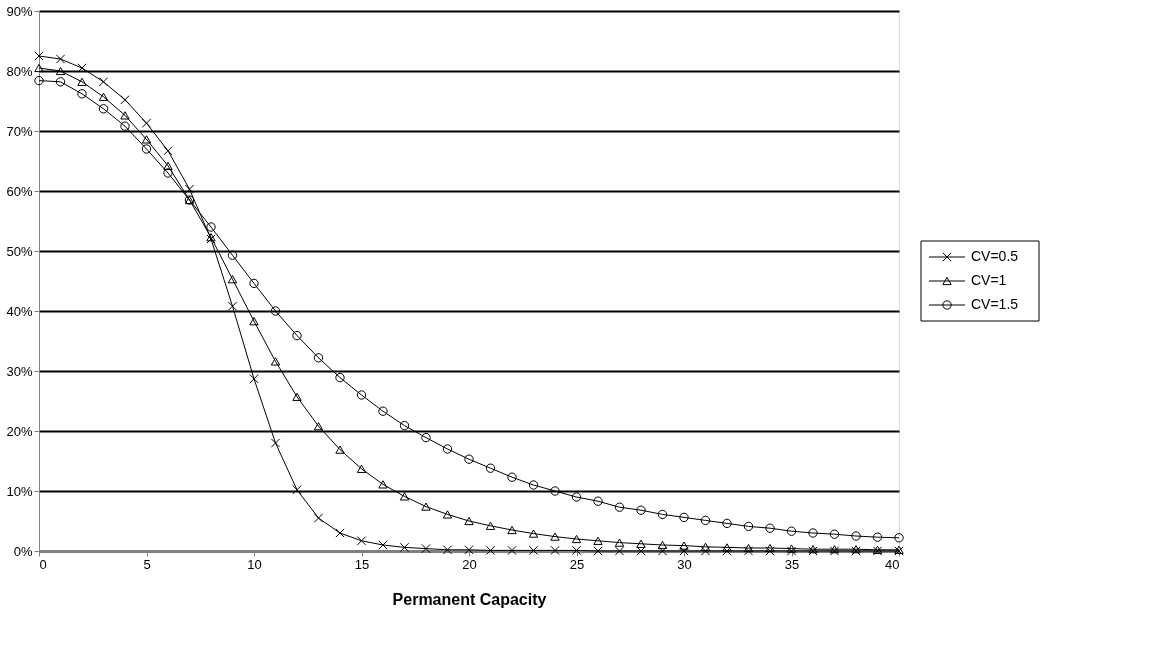 This screenshot has height=658, width=1173. Describe the element at coordinates (19, 491) in the screenshot. I see `y-tick-label: 10%` at that location.